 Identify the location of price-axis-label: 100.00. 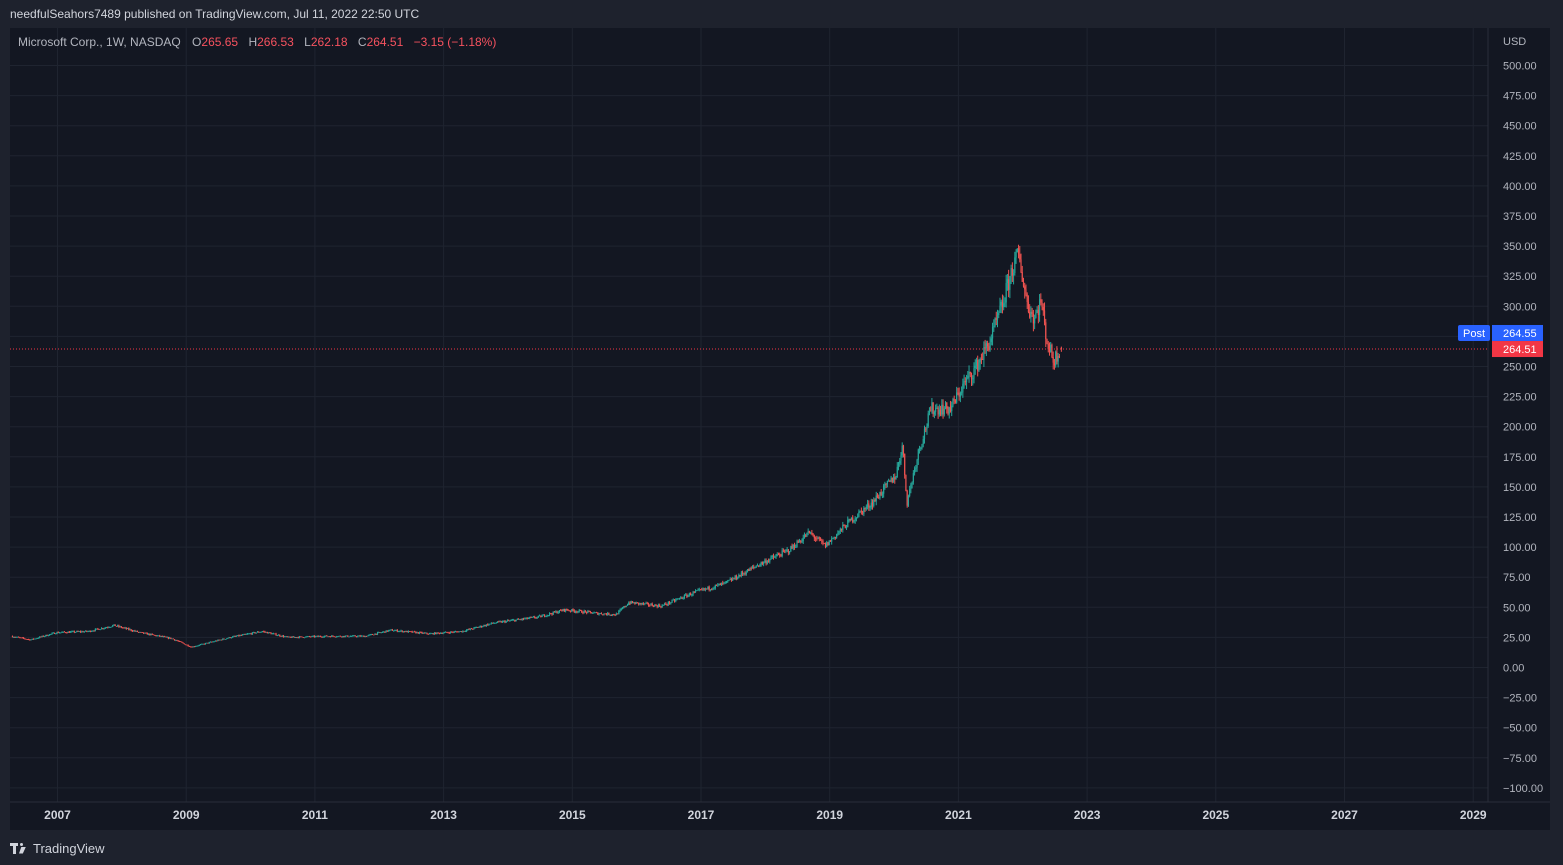
(1520, 548).